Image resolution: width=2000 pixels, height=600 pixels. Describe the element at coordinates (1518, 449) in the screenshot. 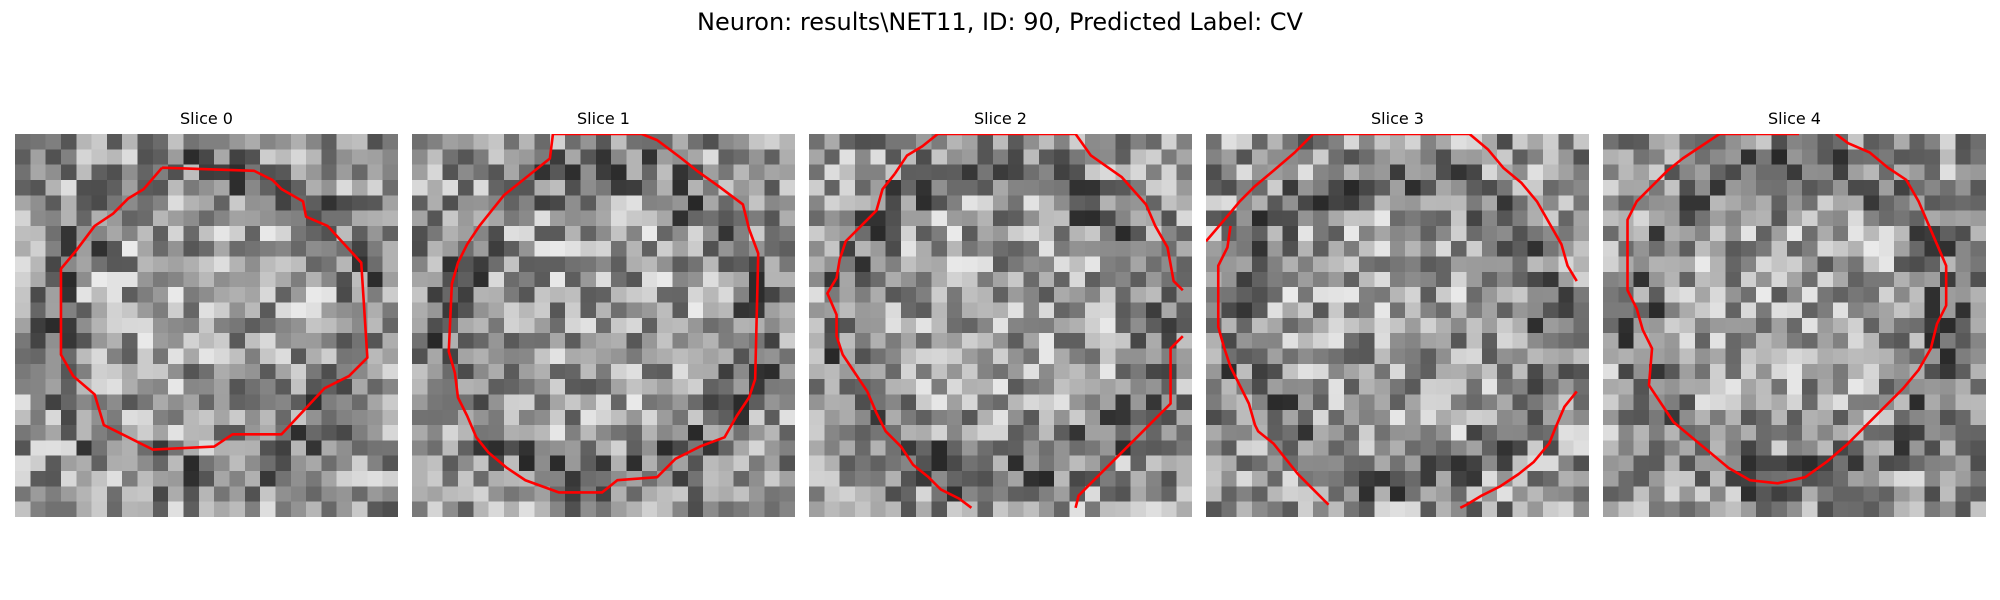

I see `segmentation-contour-3-right` at that location.